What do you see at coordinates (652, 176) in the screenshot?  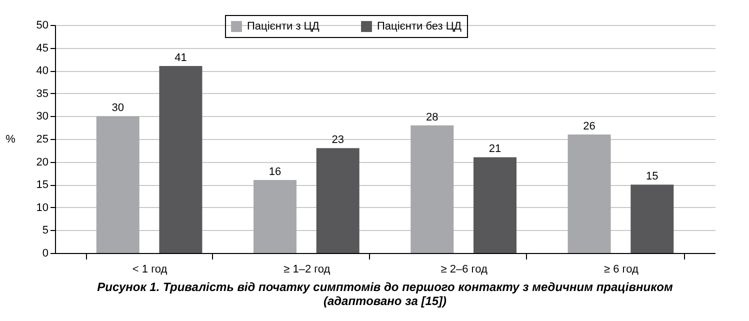 I see `data-label: 15` at bounding box center [652, 176].